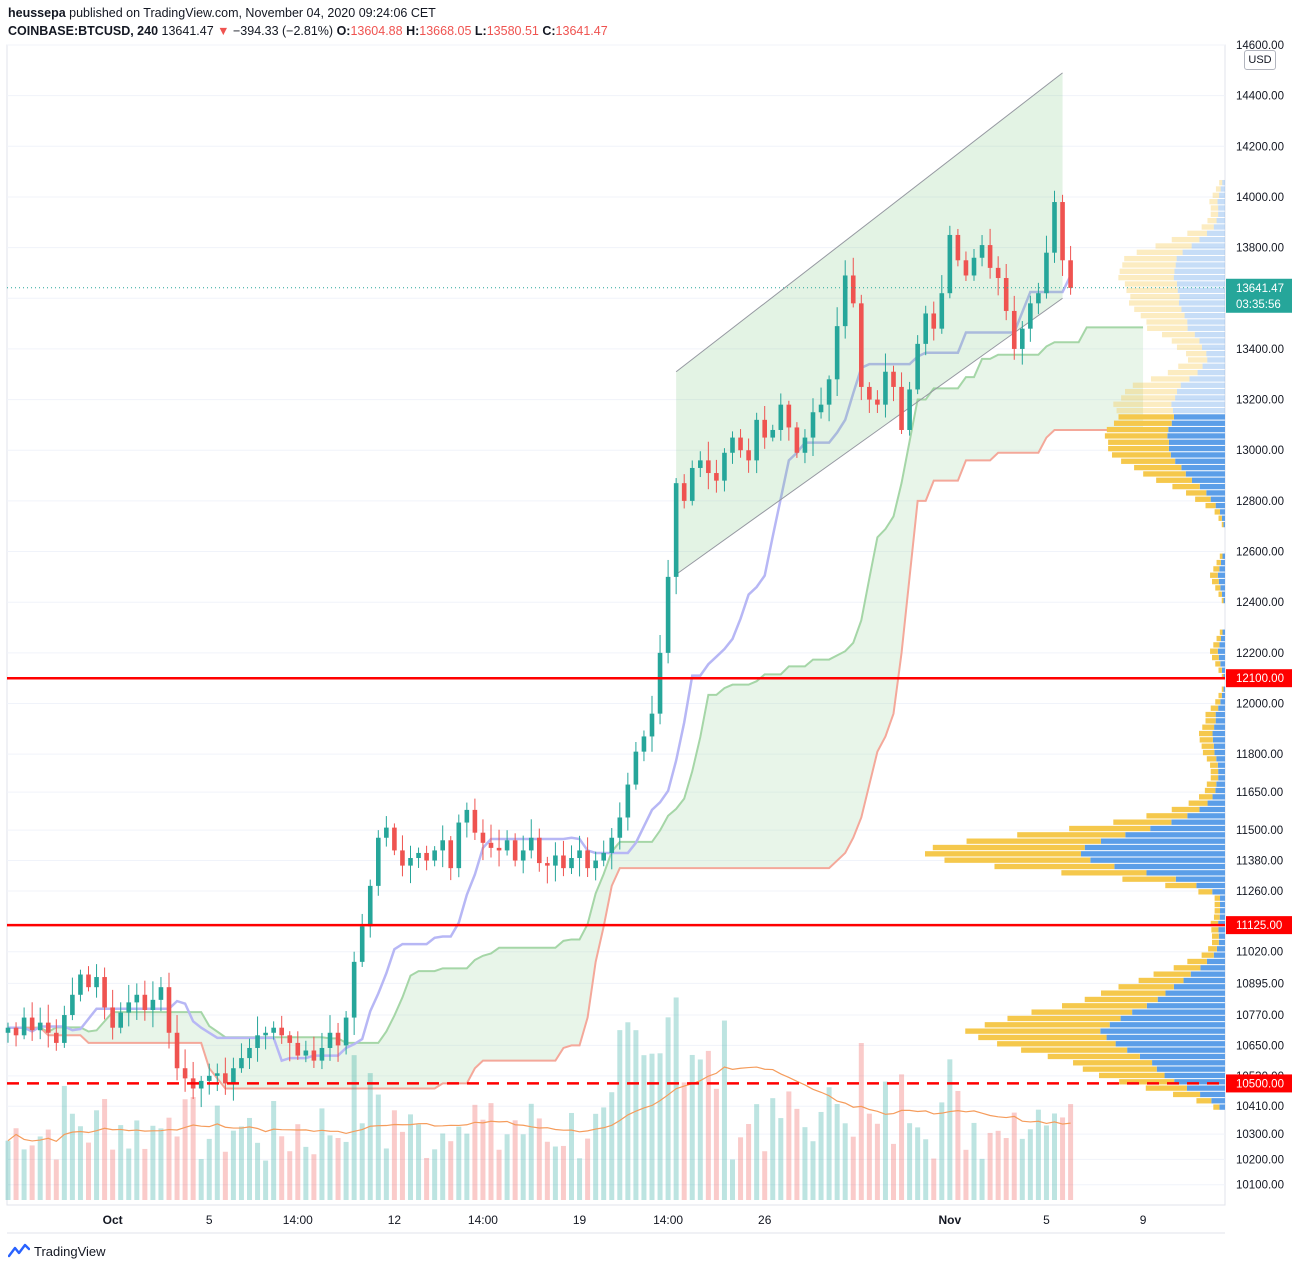 The width and height of the screenshot is (1300, 1269). Describe the element at coordinates (1259, 793) in the screenshot. I see `y-tick-label: 11650.00` at that location.